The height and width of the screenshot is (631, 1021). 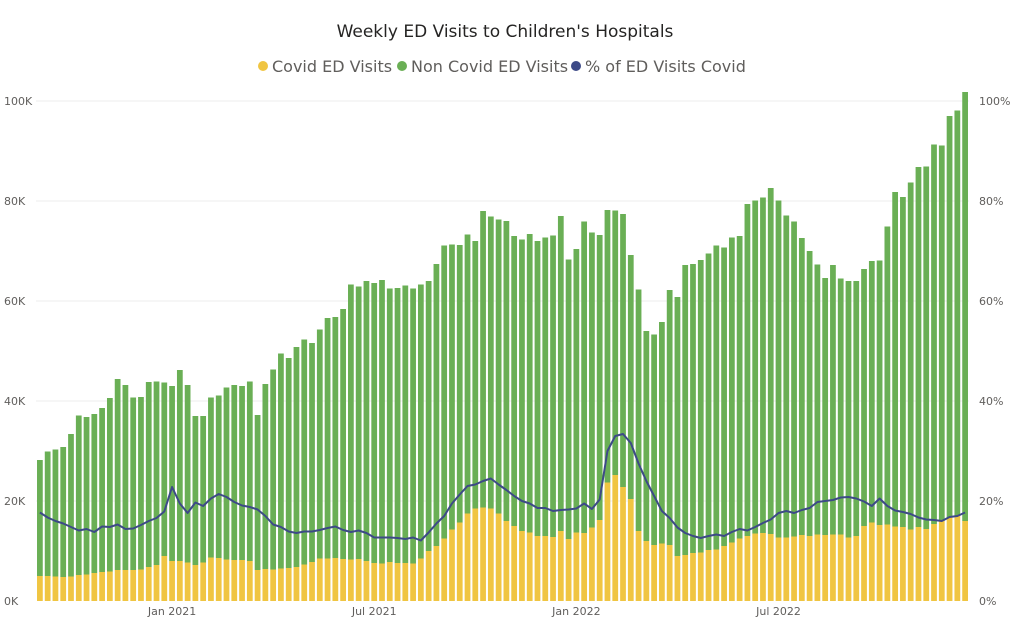 I want to click on x-tick-label: Jul 2021, so click(x=374, y=611).